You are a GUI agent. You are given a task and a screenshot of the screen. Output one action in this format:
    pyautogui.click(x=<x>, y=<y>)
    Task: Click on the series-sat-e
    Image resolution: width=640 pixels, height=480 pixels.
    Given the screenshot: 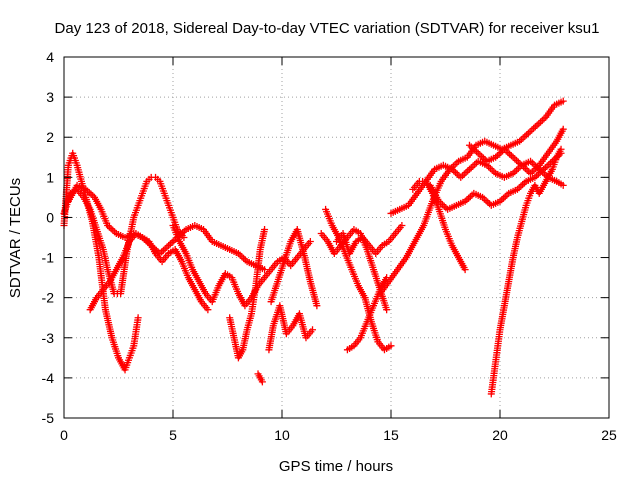 What is the action you would take?
    pyautogui.click(x=241, y=265)
    